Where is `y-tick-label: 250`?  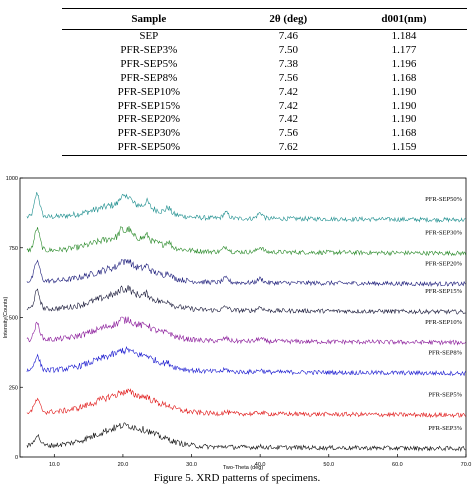 y-tick-label: 250 is located at coordinates (13, 388).